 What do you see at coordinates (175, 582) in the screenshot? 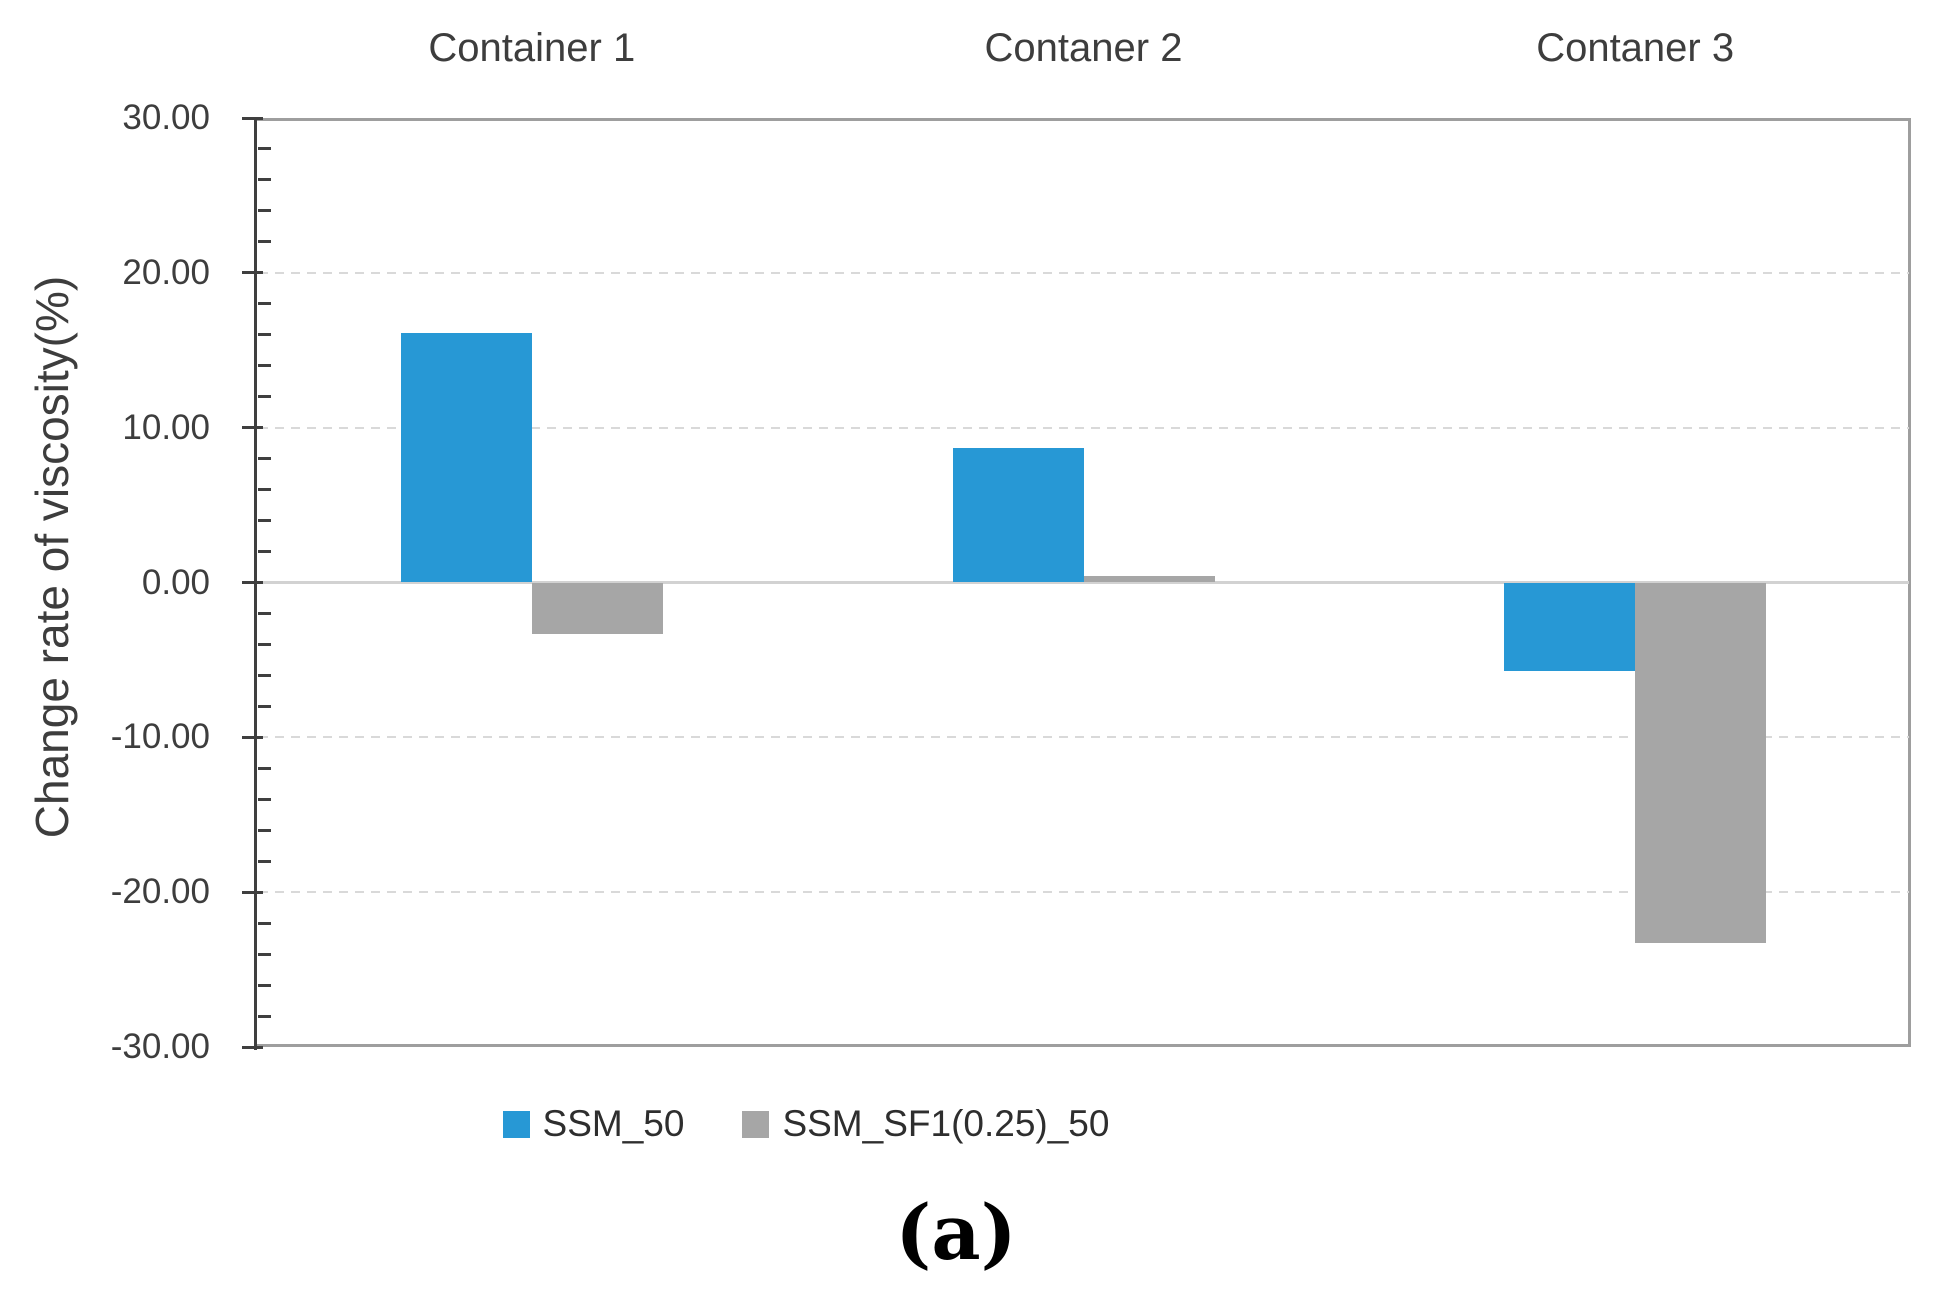
I see `y-tick-label: 0.00` at bounding box center [175, 582].